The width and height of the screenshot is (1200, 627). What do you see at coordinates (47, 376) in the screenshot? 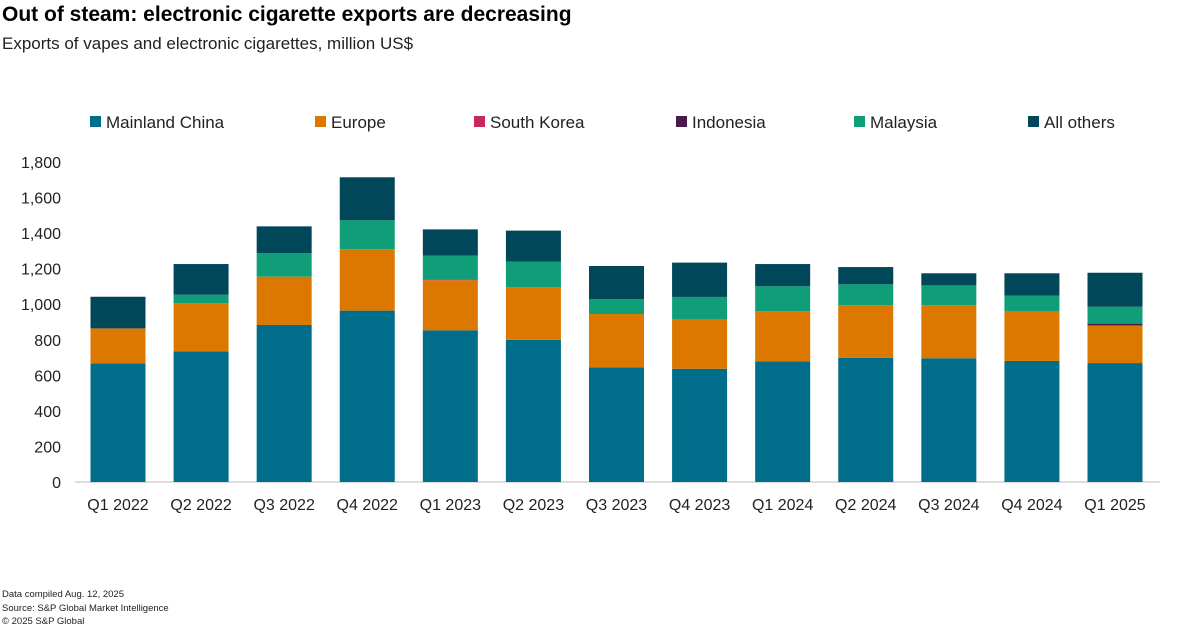
I see `y-tick-label: 600` at bounding box center [47, 376].